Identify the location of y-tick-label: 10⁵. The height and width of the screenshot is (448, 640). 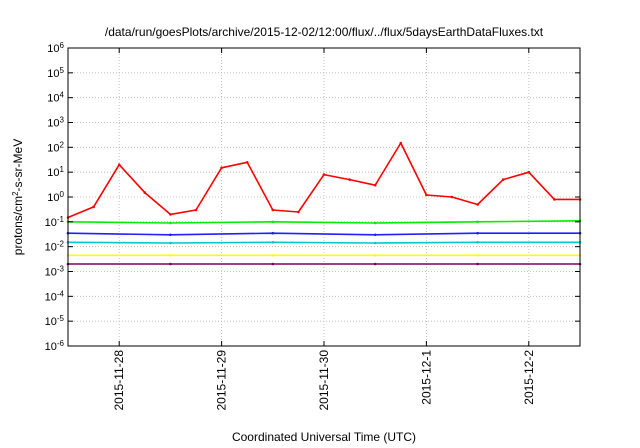
(55, 72).